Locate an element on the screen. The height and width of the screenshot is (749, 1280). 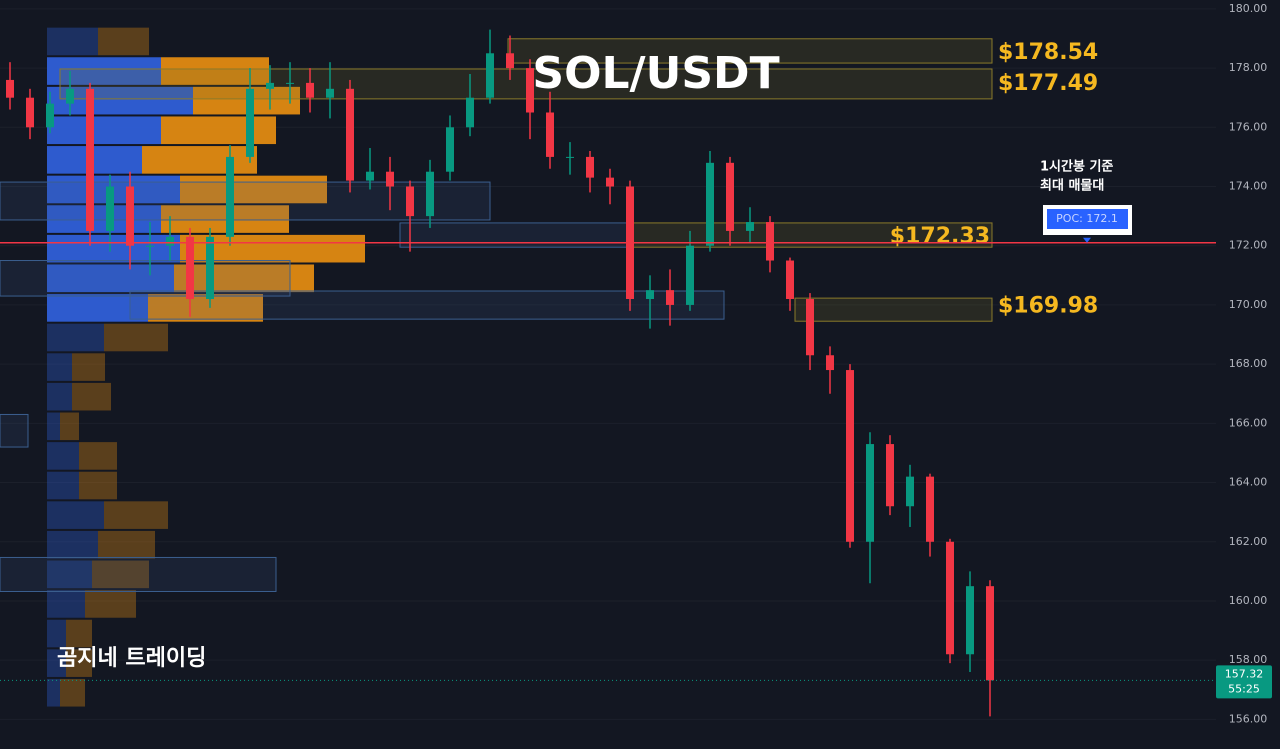
countdown: 55:25 is located at coordinates (1244, 688).